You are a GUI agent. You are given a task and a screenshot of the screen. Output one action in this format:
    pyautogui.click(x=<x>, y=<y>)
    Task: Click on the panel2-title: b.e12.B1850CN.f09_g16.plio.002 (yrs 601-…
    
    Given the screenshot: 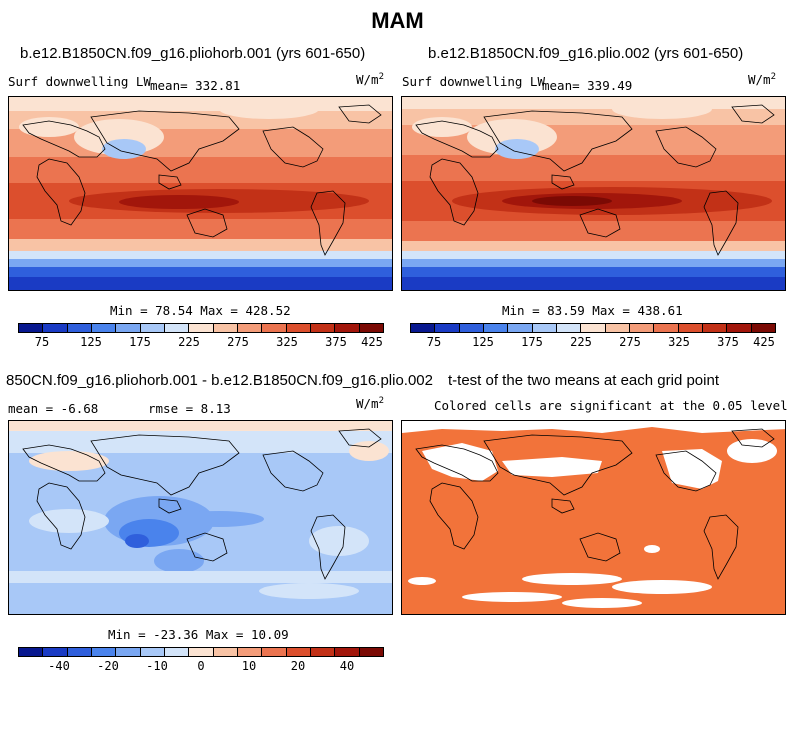 What is the action you would take?
    pyautogui.click(x=586, y=53)
    